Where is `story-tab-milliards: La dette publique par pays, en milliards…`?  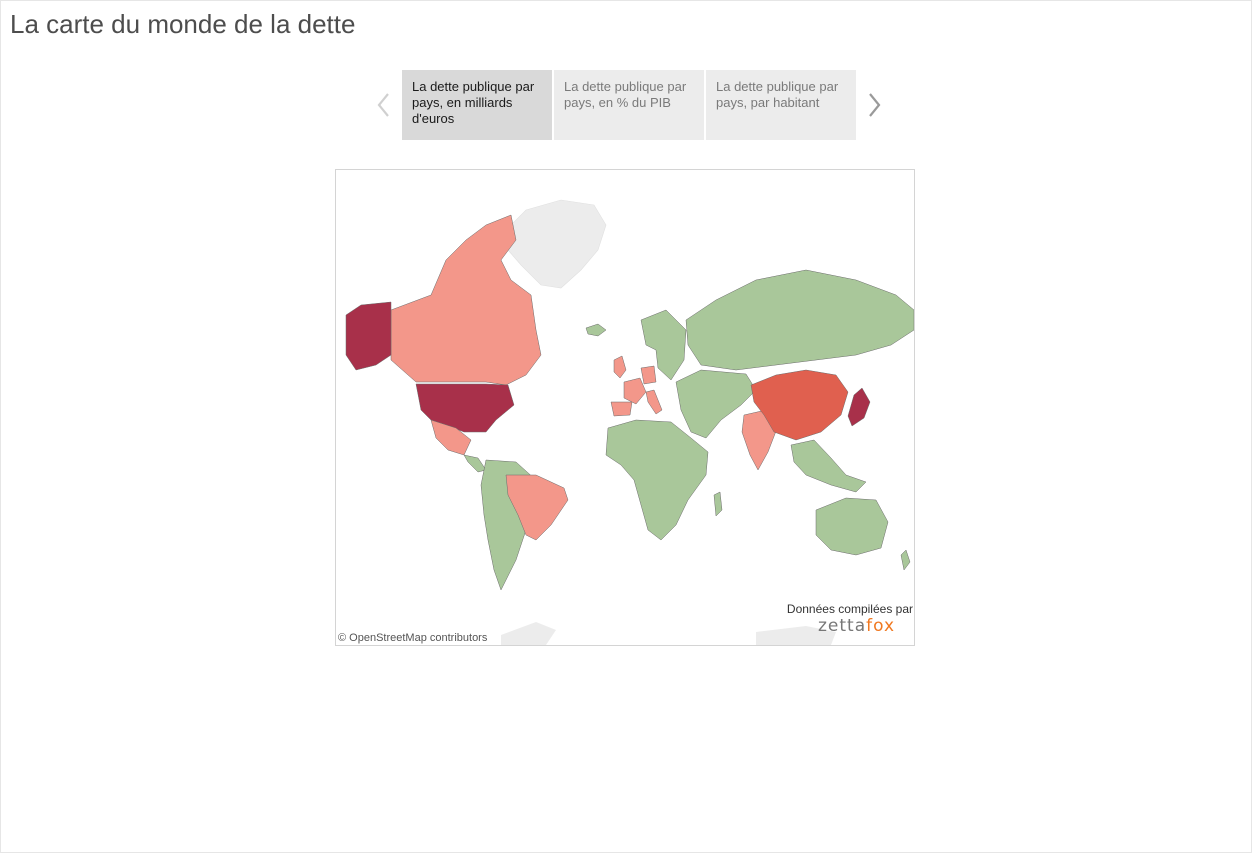
story-tab-milliards: La dette publique par pays, en milliards… is located at coordinates (477, 105).